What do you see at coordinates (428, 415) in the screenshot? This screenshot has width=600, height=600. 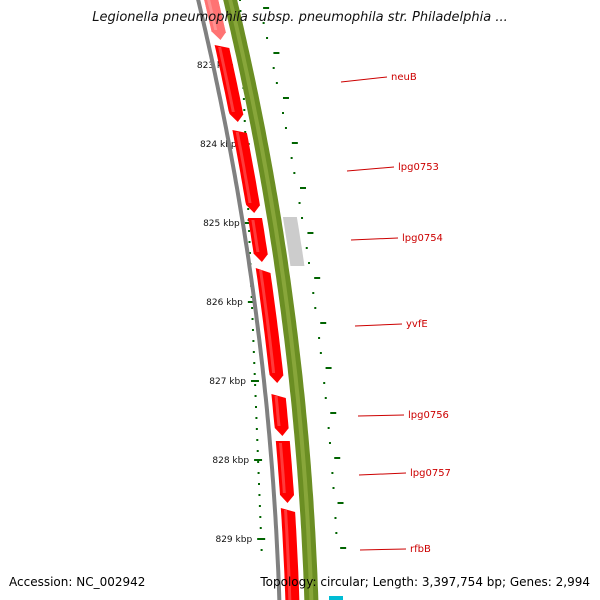 I see `gene-label: lpg0756` at bounding box center [428, 415].